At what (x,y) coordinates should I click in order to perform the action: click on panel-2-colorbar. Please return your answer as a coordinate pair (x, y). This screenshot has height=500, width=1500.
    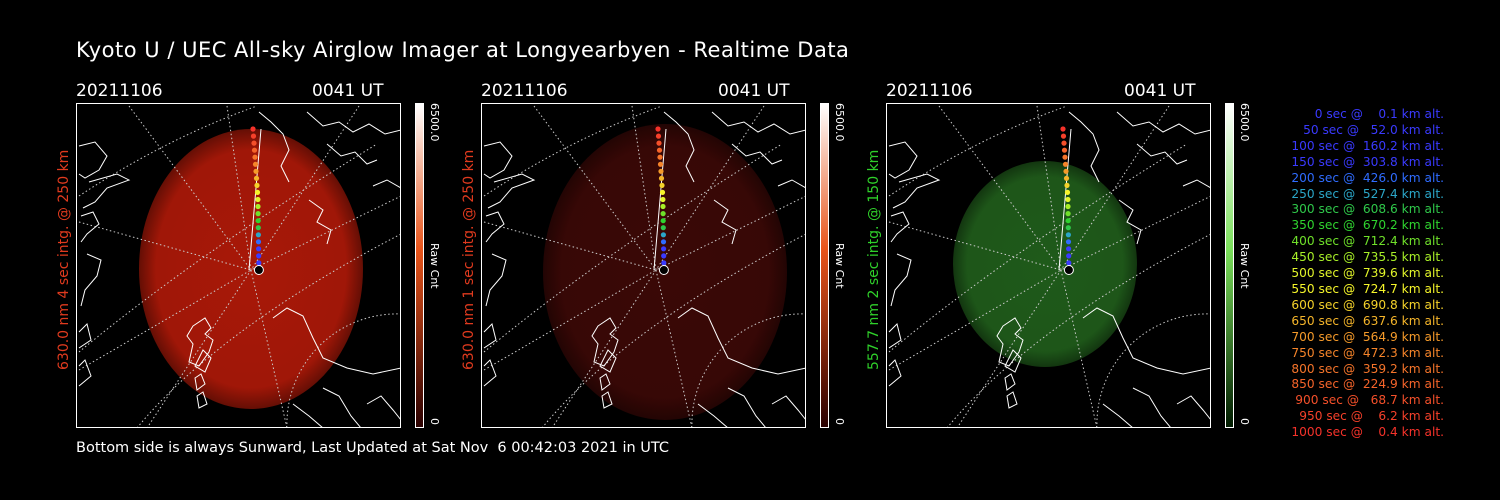
    Looking at the image, I should click on (824, 265).